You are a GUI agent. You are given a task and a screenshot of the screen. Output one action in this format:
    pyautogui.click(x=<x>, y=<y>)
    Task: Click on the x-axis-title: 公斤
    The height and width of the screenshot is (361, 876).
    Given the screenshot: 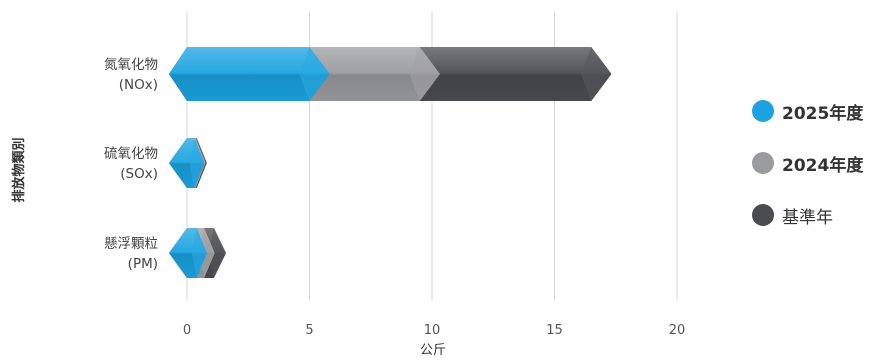 What is the action you would take?
    pyautogui.click(x=433, y=350)
    